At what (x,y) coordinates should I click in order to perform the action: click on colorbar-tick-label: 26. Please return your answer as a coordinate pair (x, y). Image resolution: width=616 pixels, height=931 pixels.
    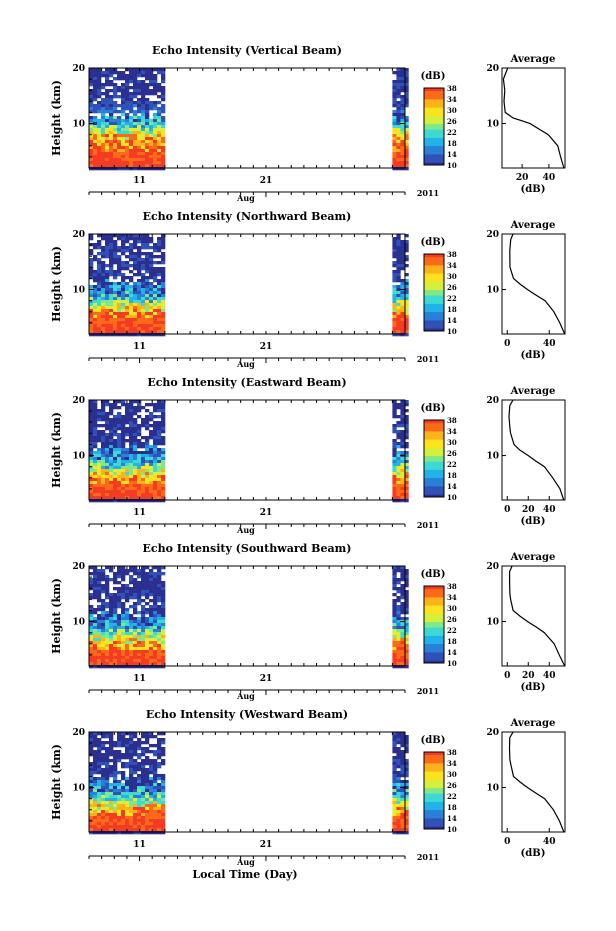
    Looking at the image, I should click on (452, 121).